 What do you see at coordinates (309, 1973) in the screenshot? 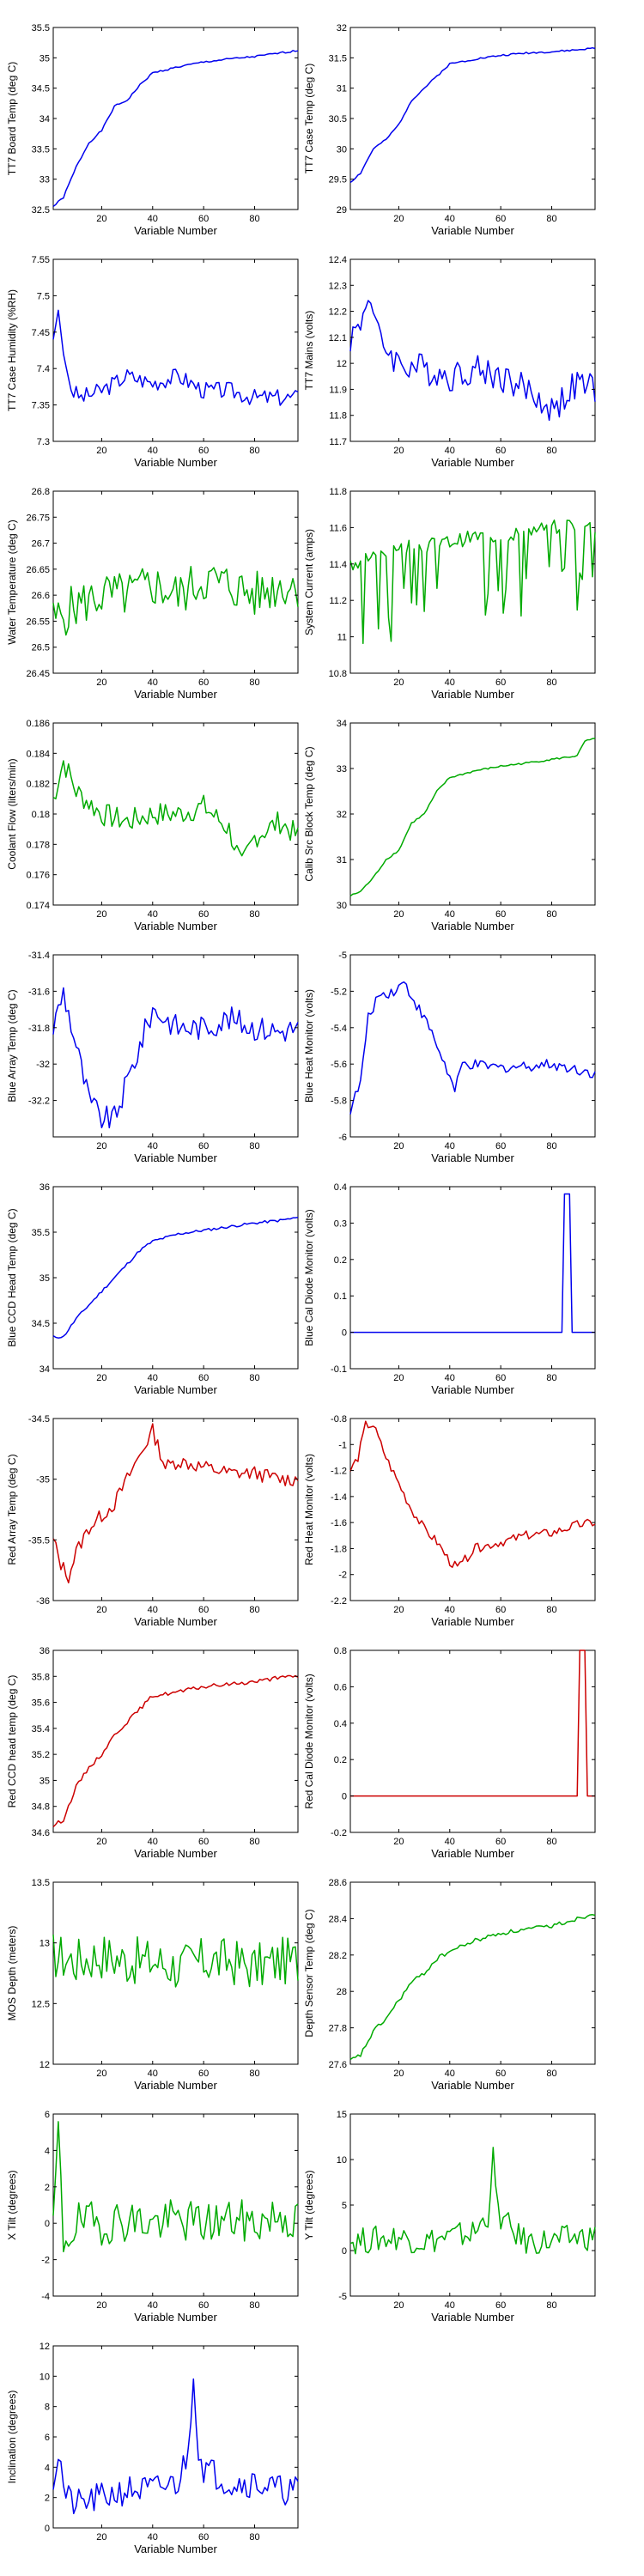
I see `y-axis-label: Depth Sensor Temp (deg C)` at bounding box center [309, 1973].